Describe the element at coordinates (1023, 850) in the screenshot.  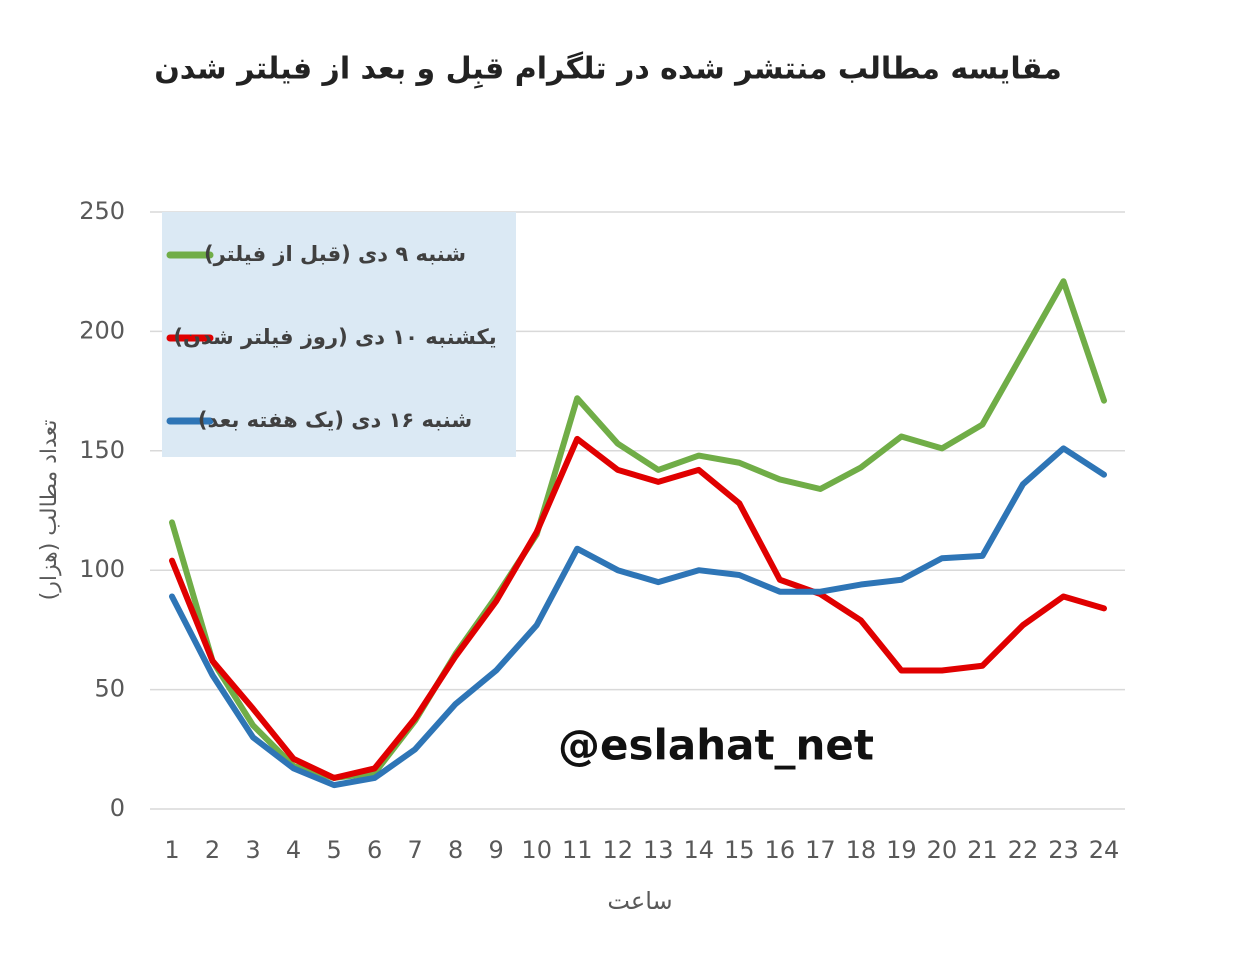
I see `x-tick-label: 22` at that location.